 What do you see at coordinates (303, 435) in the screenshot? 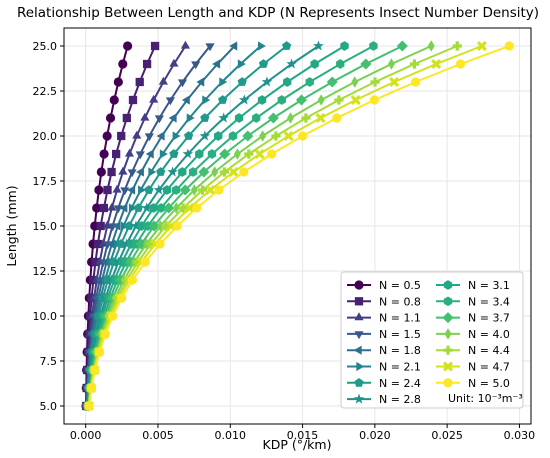
I see `x-tick-label: 0.015` at bounding box center [303, 435].